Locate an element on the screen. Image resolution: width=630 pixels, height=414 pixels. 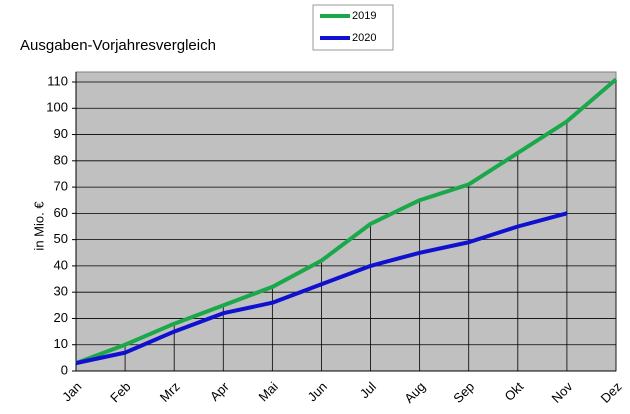
y-axis-label: in Mio. € is located at coordinates (38, 226).